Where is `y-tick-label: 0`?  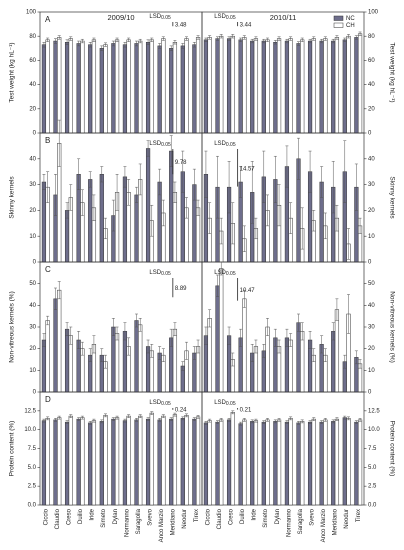 y-tick-label: 0 is located at coordinates (370, 134).